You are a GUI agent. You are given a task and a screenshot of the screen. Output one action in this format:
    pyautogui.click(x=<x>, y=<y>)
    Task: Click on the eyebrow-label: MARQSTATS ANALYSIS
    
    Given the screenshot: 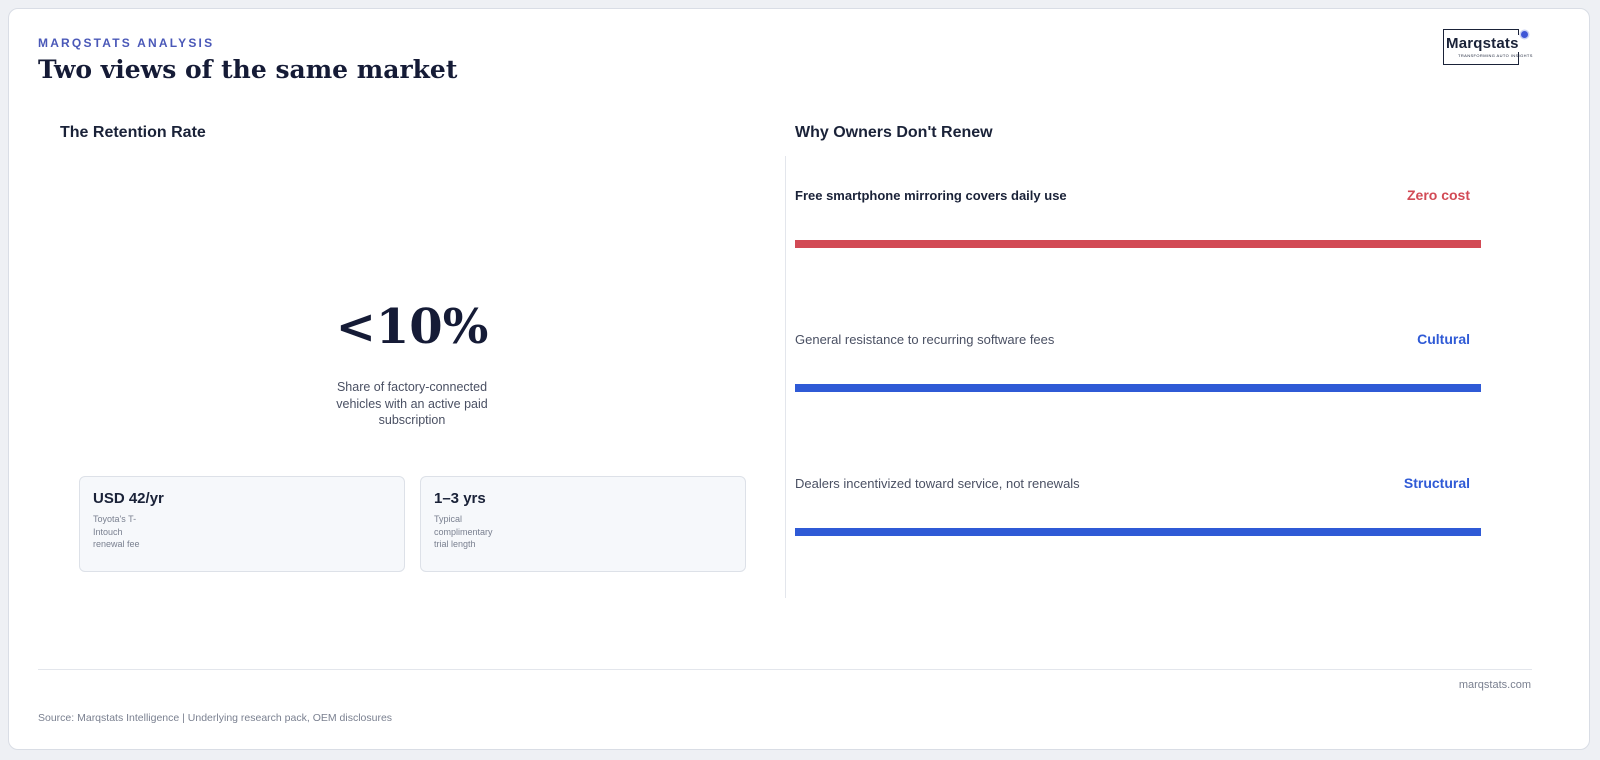 What is the action you would take?
    pyautogui.click(x=126, y=43)
    